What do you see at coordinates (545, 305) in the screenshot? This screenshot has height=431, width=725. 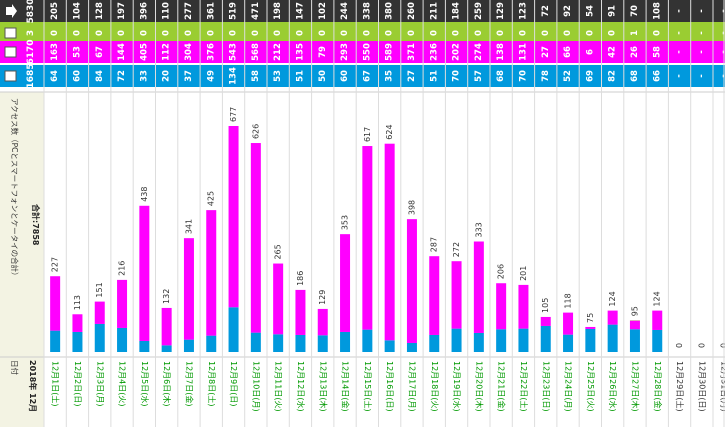 I see `bar-total-label: 105` at bounding box center [545, 305].